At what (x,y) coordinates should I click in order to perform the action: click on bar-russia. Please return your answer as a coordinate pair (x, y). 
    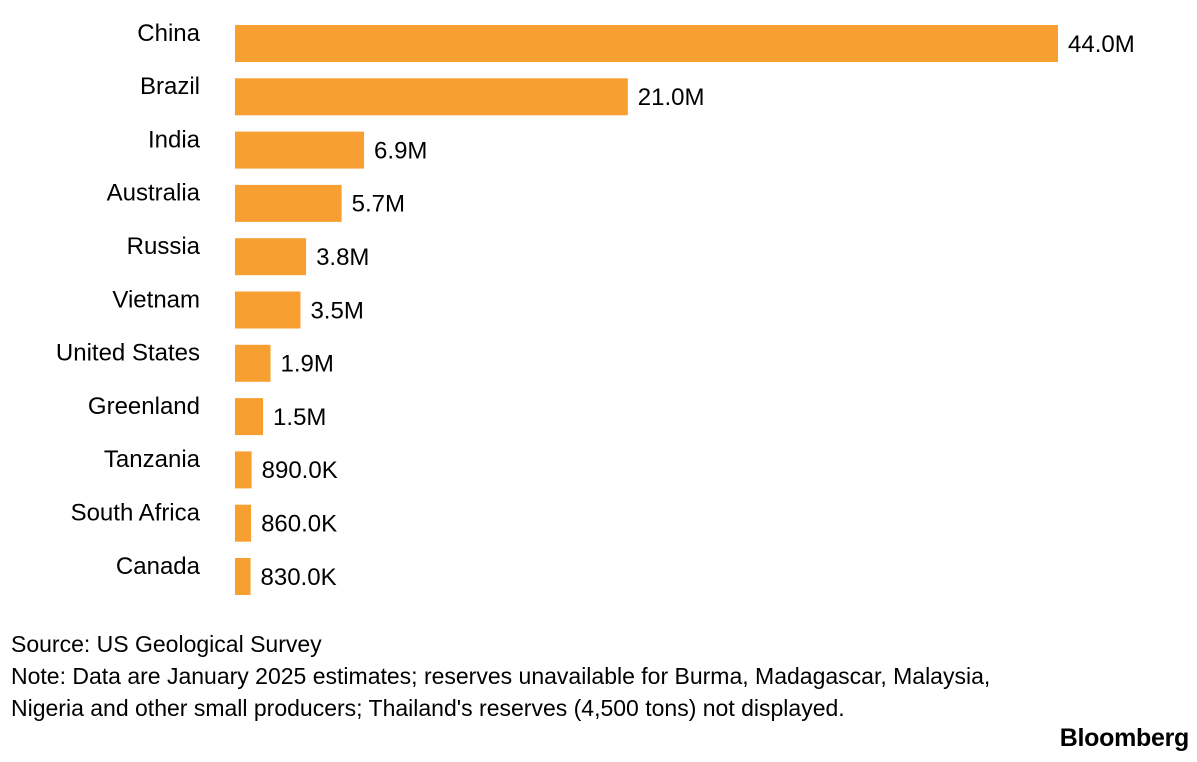
    Looking at the image, I should click on (271, 257).